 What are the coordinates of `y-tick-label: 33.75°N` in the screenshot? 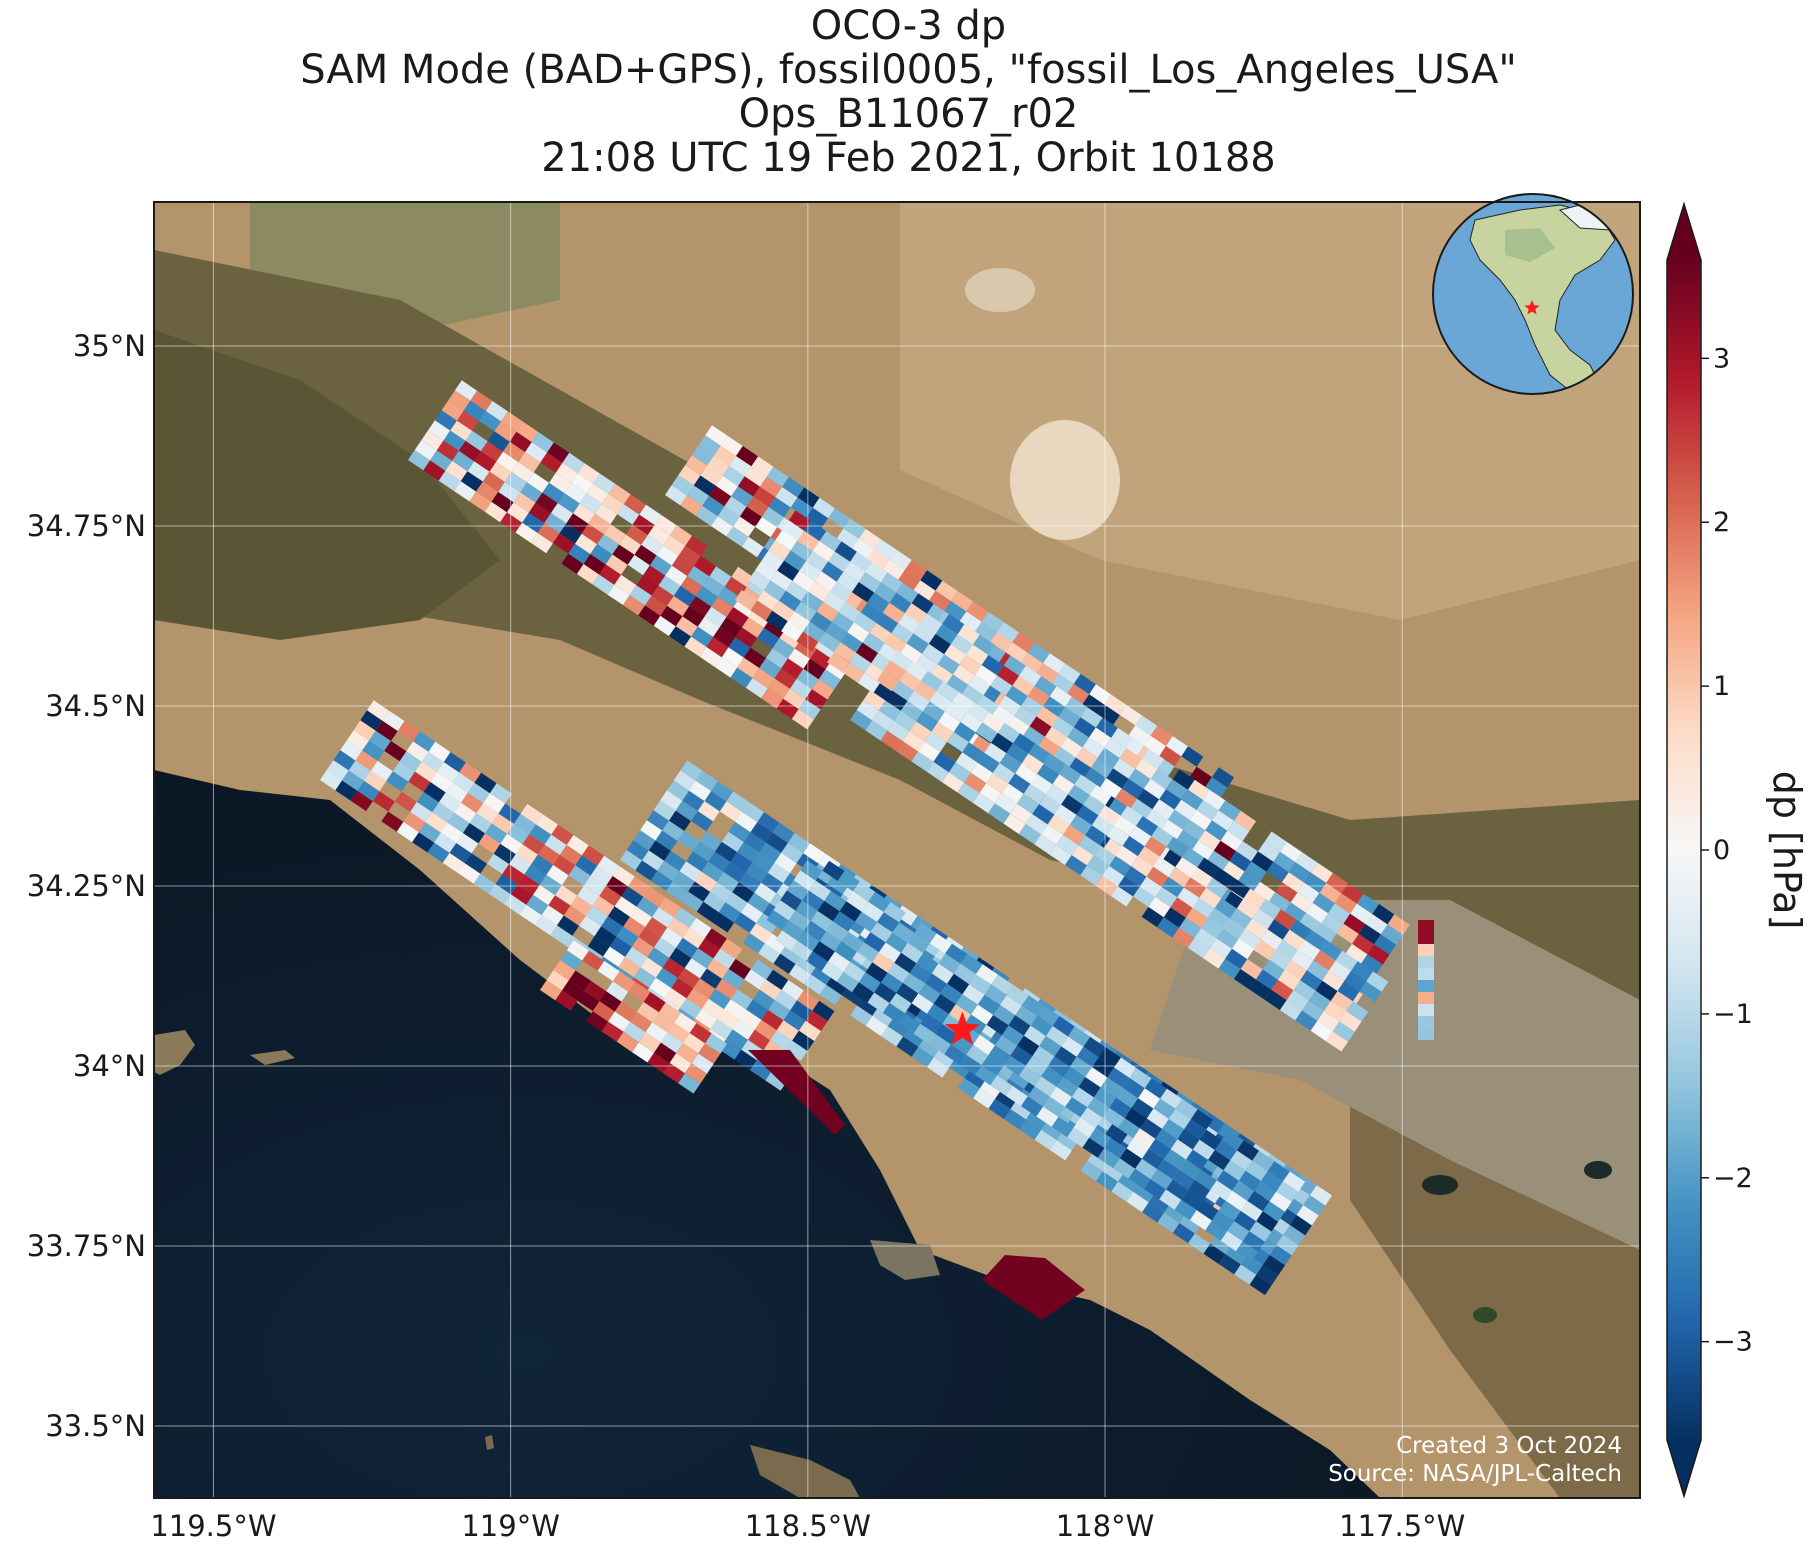 It's located at (86, 1246).